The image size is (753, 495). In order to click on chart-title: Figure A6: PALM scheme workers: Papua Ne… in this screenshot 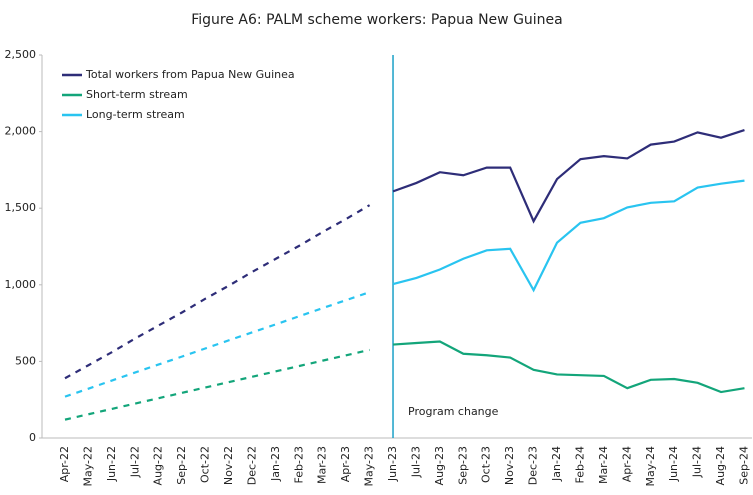, I will do `click(377, 20)`.